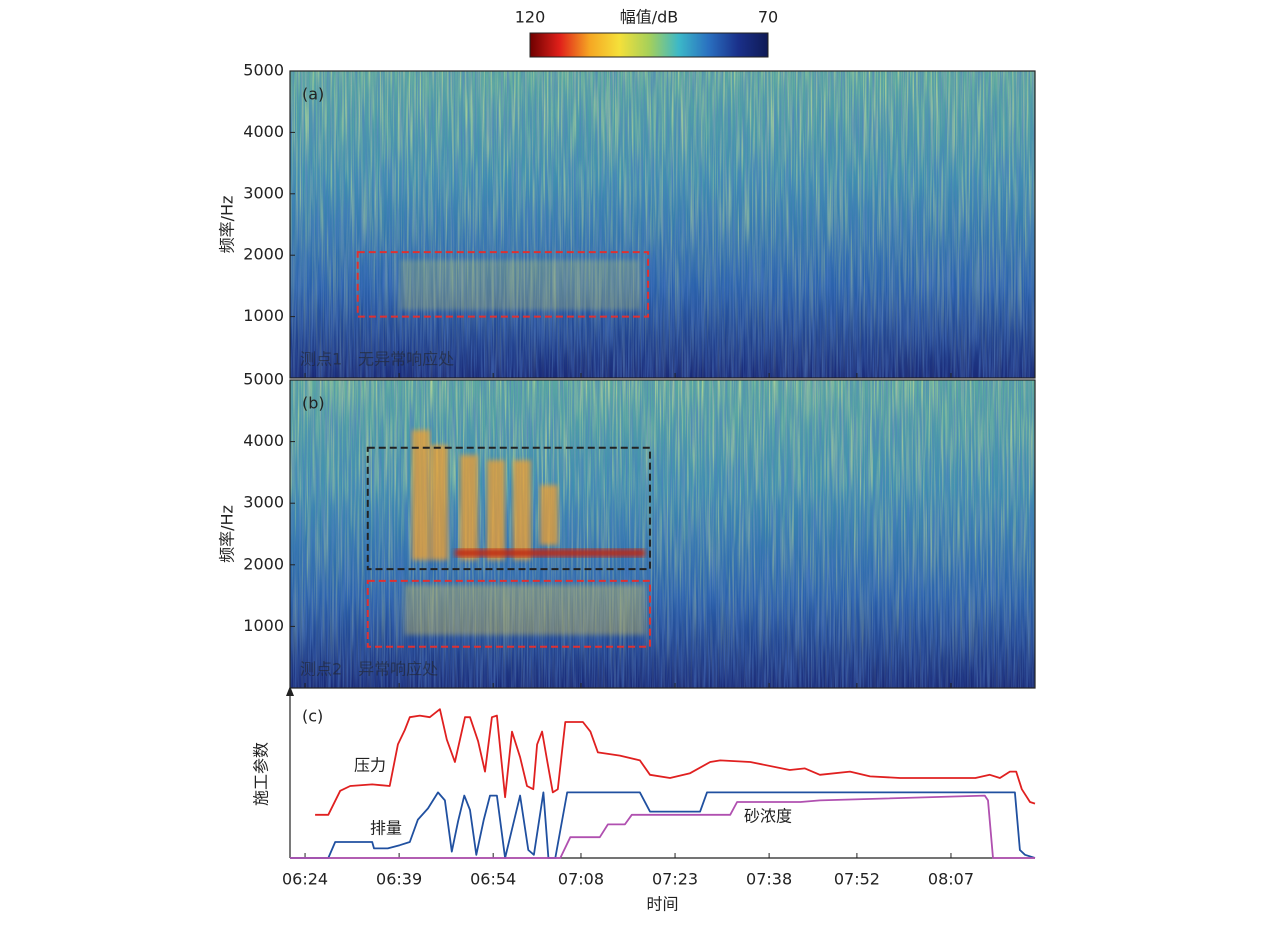 This screenshot has height=926, width=1270. Describe the element at coordinates (662, 904) in the screenshot. I see `x-axis-label: 时间` at that location.